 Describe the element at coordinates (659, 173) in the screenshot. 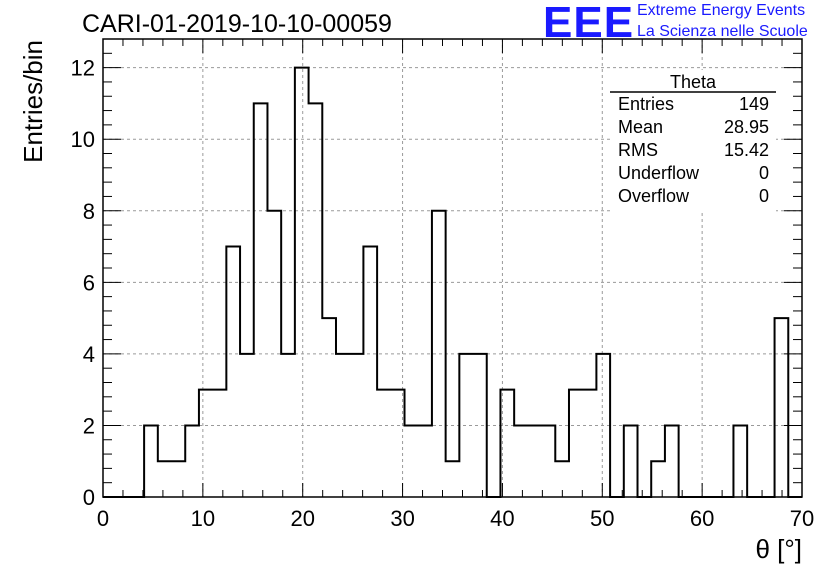

I see `stats-label: Underflow` at that location.